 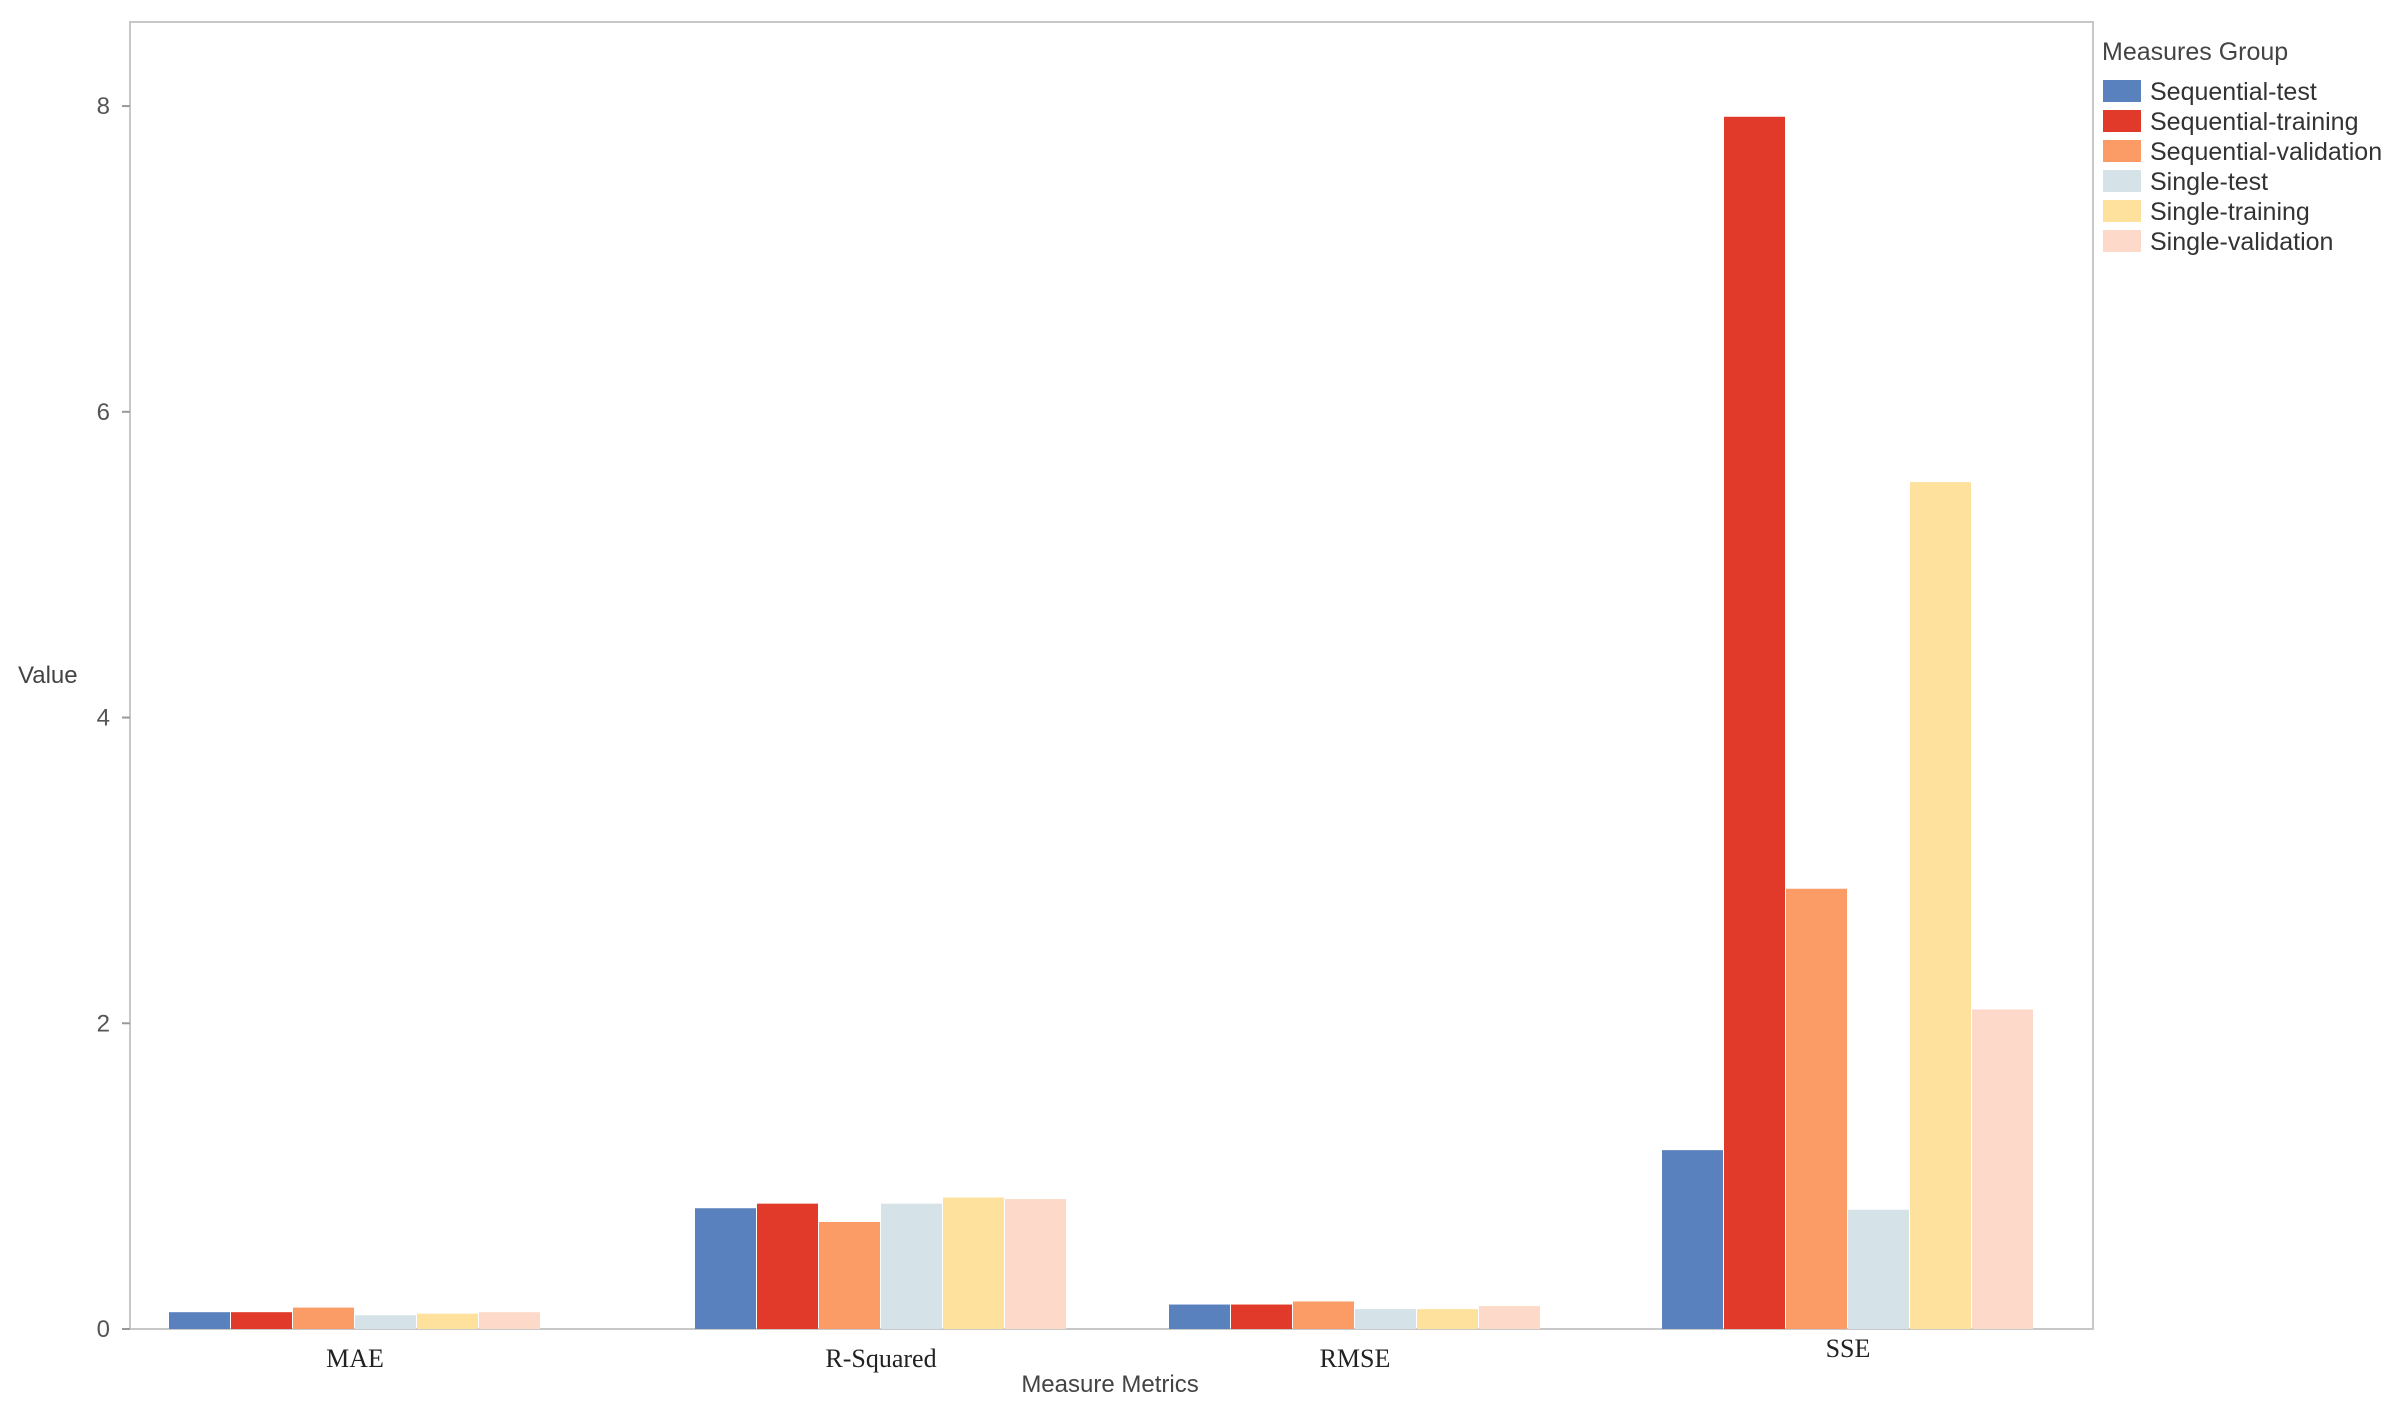 What do you see at coordinates (725, 1268) in the screenshot?
I see `bar-r-squared-sequential-test` at bounding box center [725, 1268].